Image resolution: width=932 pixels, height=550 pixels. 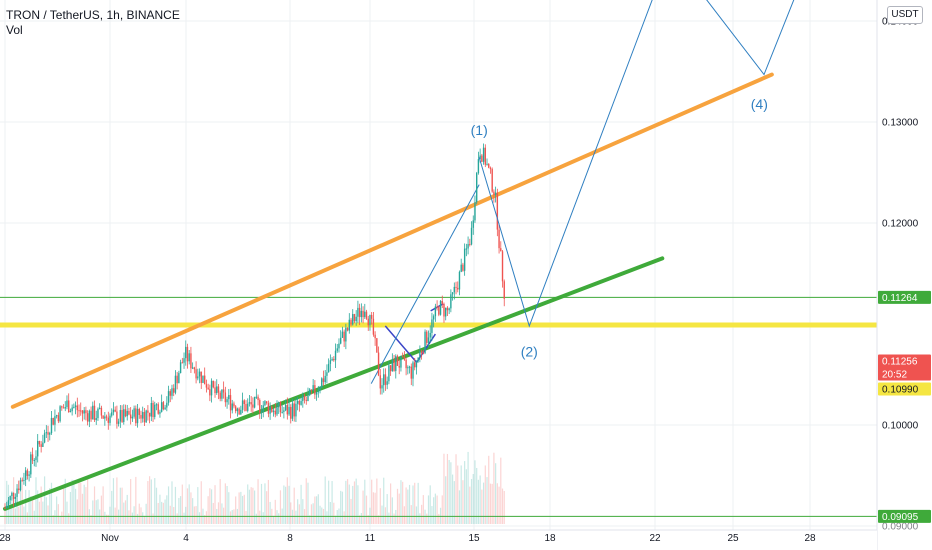 I want to click on y-tick-label: 0.12000, so click(x=900, y=224).